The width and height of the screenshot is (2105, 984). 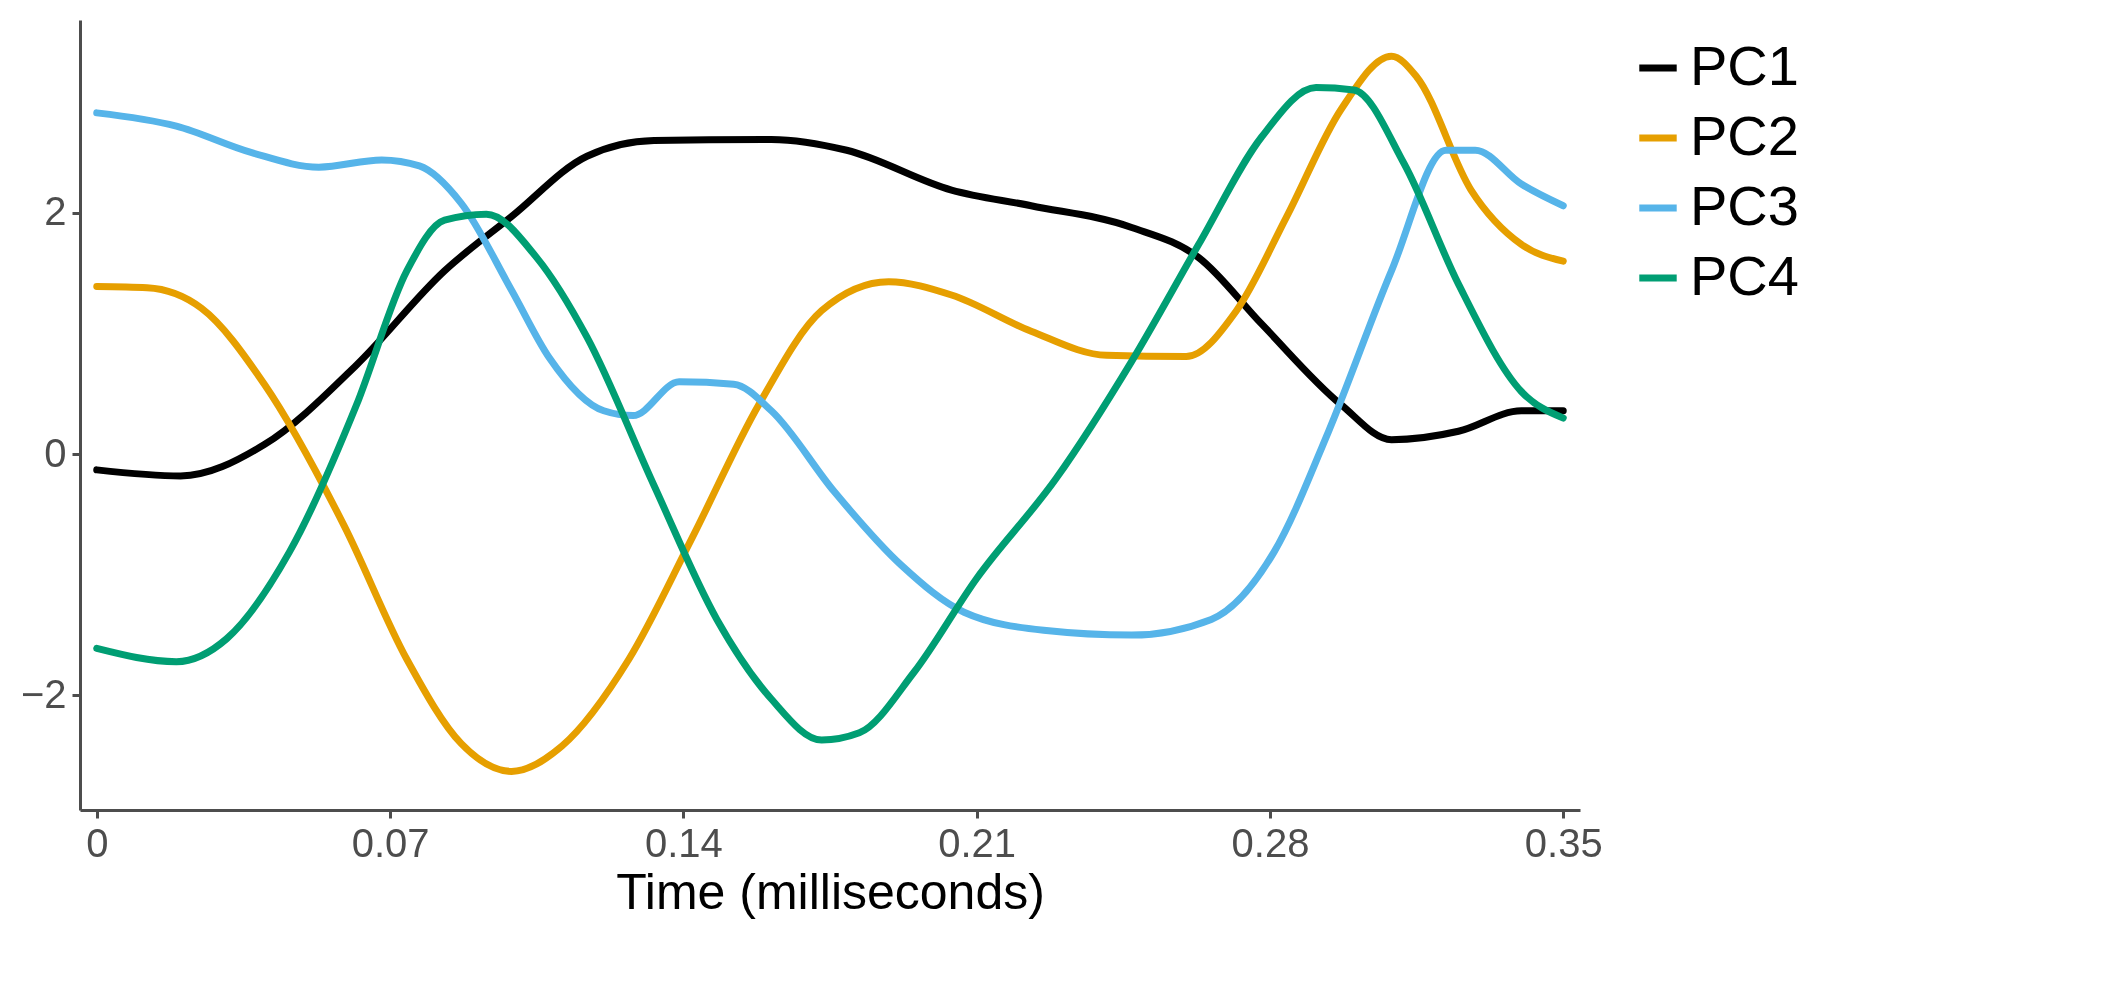 What do you see at coordinates (977, 842) in the screenshot?
I see `x-tick-label: 0.21` at bounding box center [977, 842].